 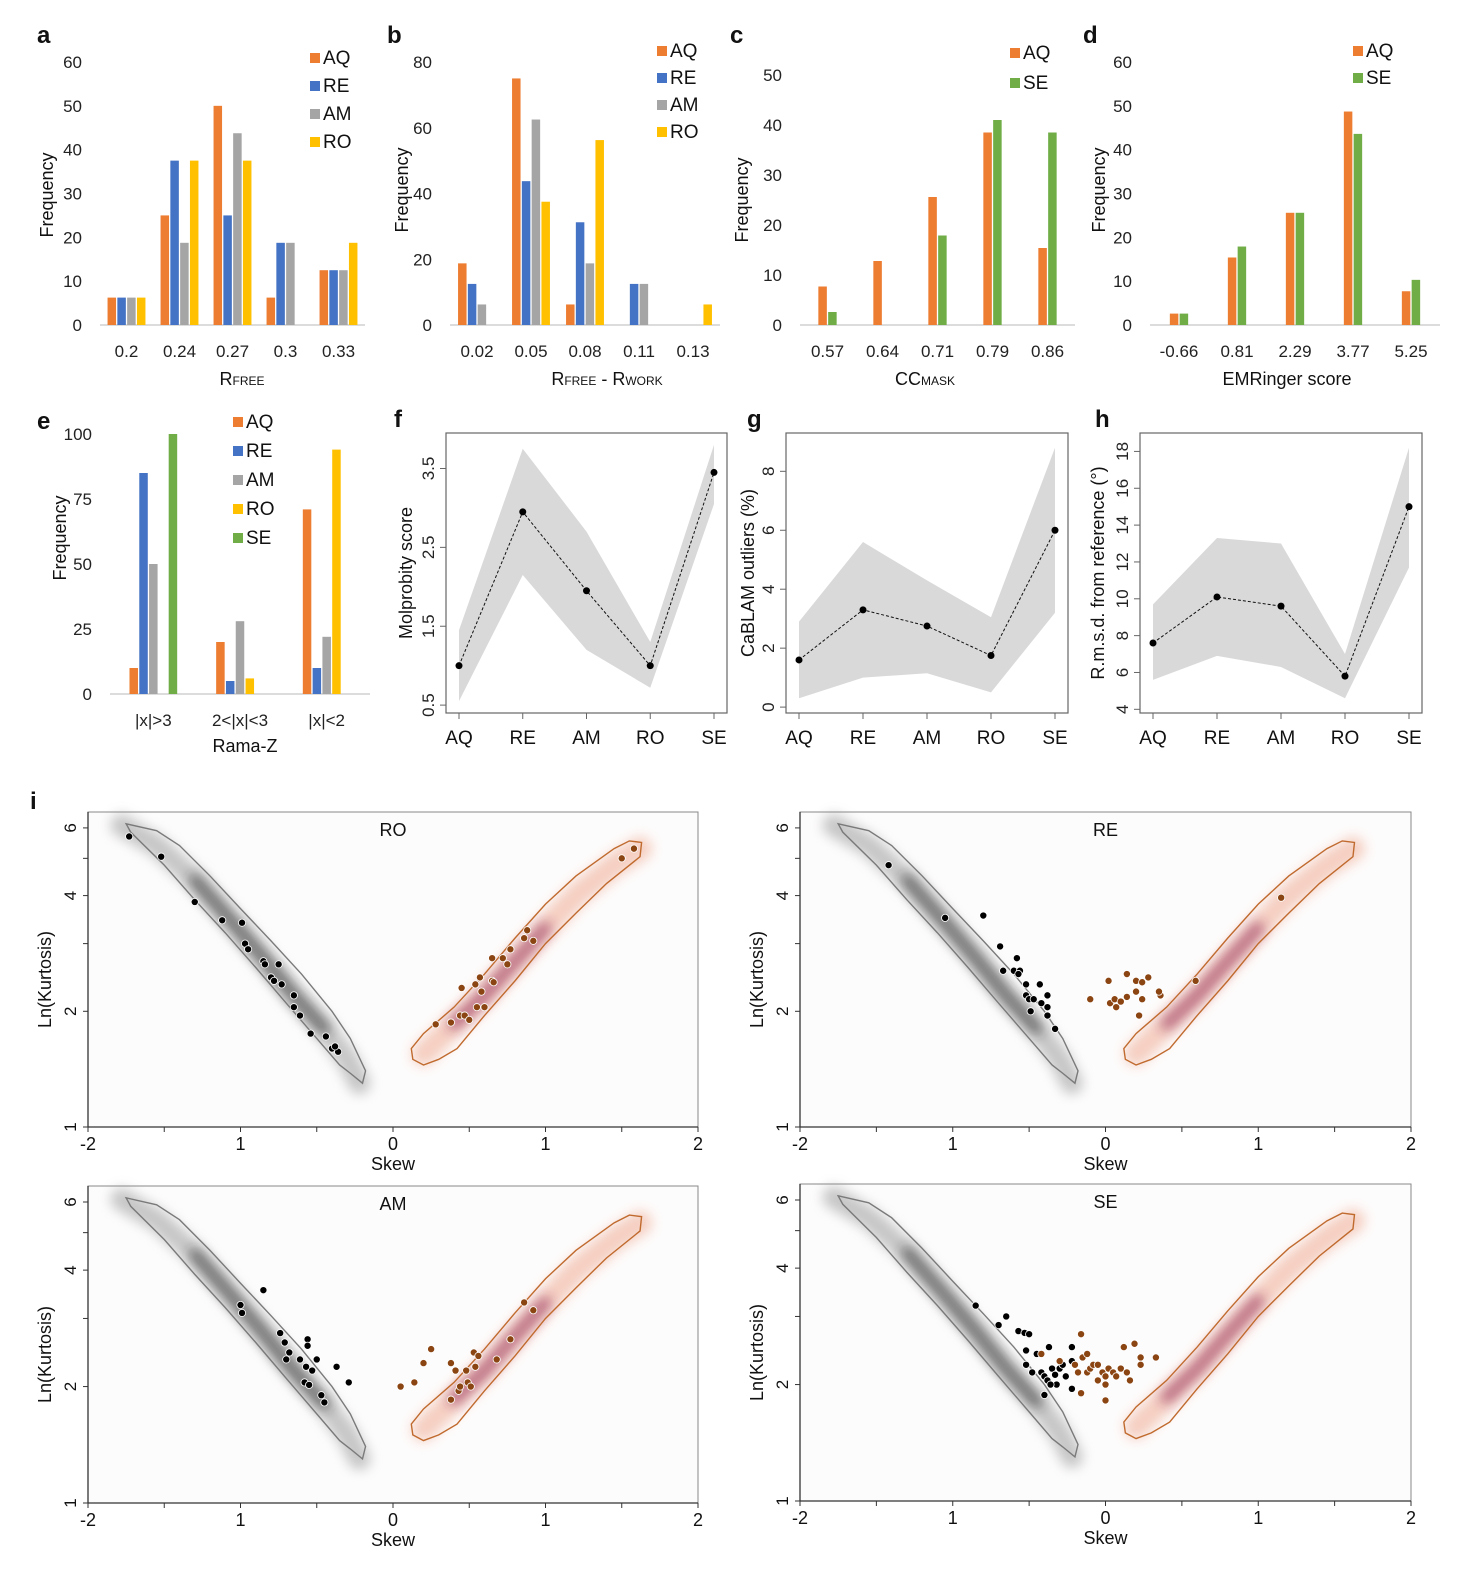 What do you see at coordinates (639, 351) in the screenshot?
I see `x-tick-label: 0.11` at bounding box center [639, 351].